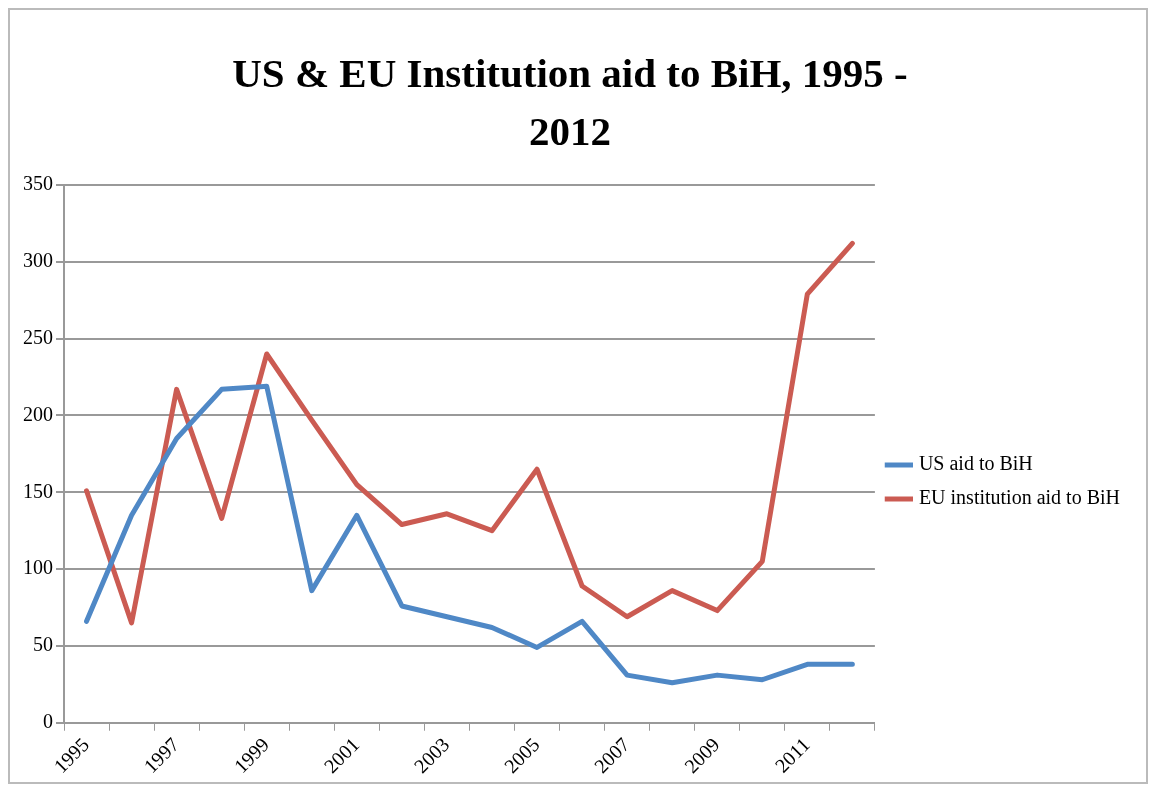  Describe the element at coordinates (38, 183) in the screenshot. I see `y-tick-label: 350` at that location.